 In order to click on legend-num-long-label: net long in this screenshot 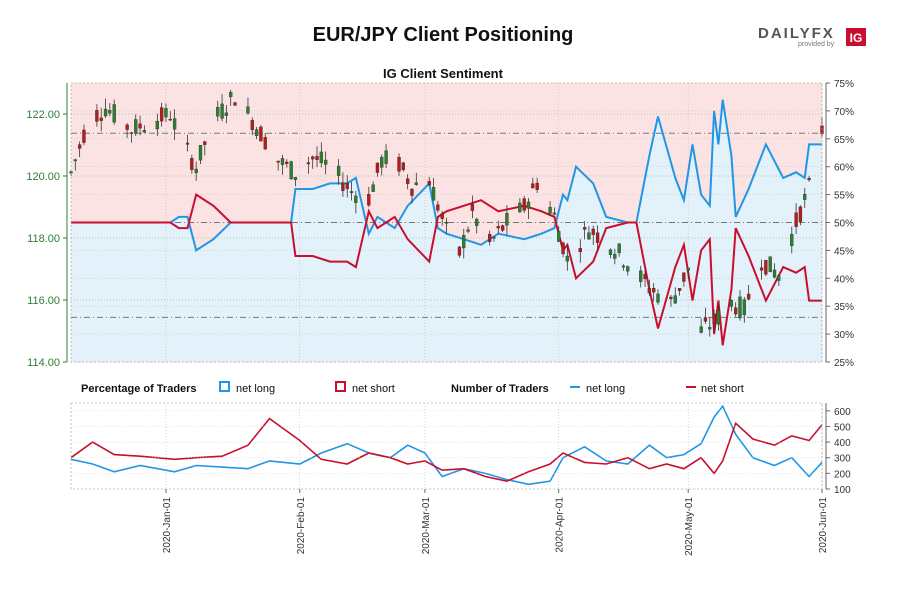, I will do `click(605, 389)`.